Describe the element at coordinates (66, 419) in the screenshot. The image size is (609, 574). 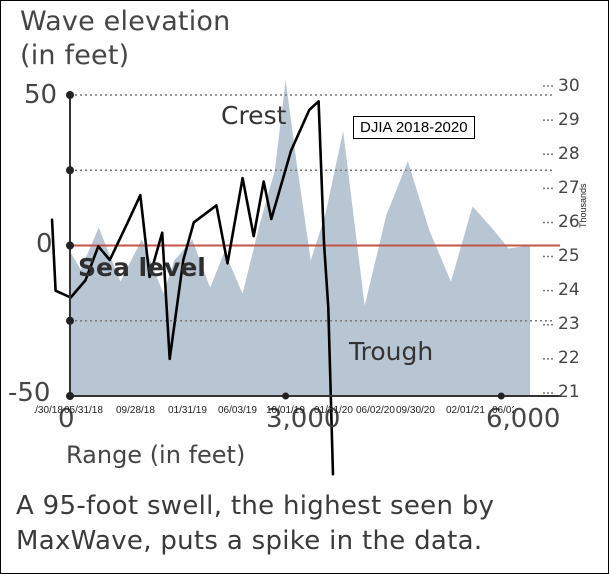
I see `x-tick-label-0: 0` at that location.